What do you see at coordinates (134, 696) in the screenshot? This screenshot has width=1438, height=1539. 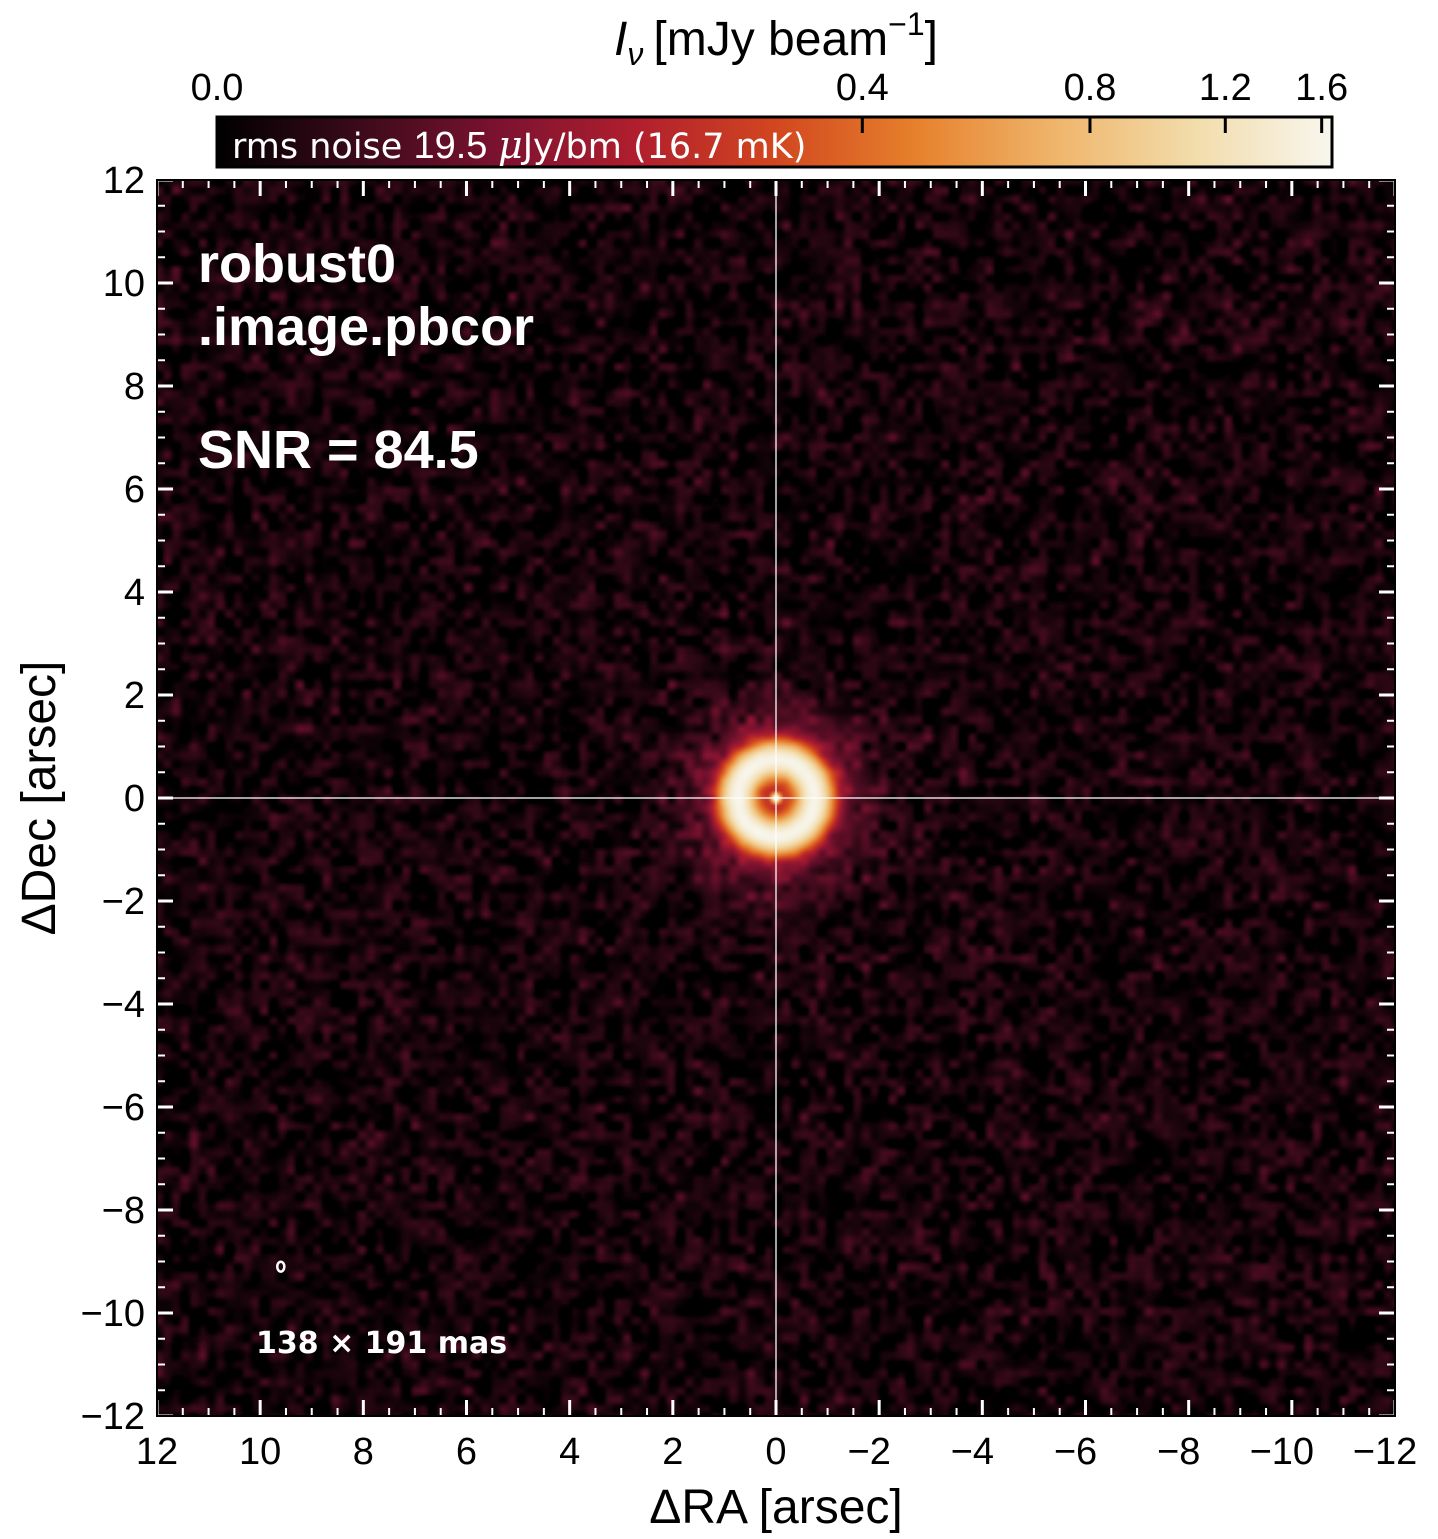 I see `y-tick-label: 2` at bounding box center [134, 696].